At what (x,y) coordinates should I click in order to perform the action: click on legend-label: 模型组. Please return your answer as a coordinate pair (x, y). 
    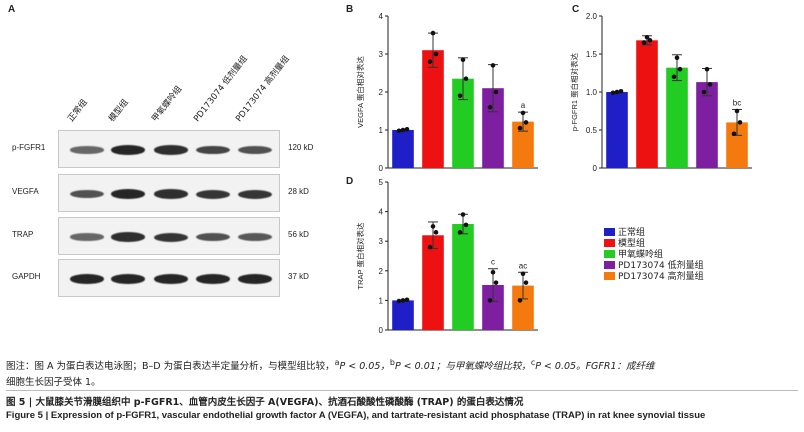
    Looking at the image, I should click on (632, 244).